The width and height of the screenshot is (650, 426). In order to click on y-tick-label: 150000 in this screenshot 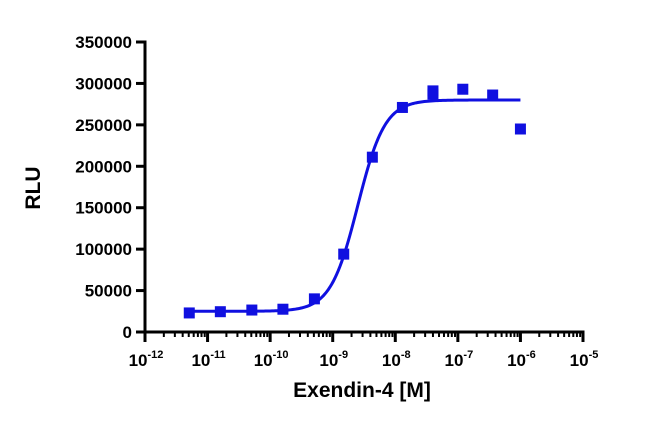, I will do `click(103, 208)`.